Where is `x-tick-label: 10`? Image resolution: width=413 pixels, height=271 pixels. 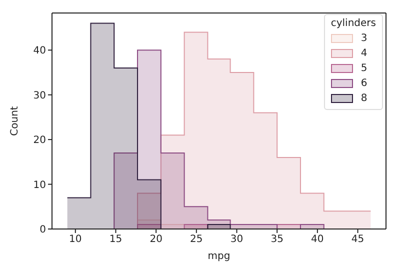
x-tick-label: 10 is located at coordinates (75, 240).